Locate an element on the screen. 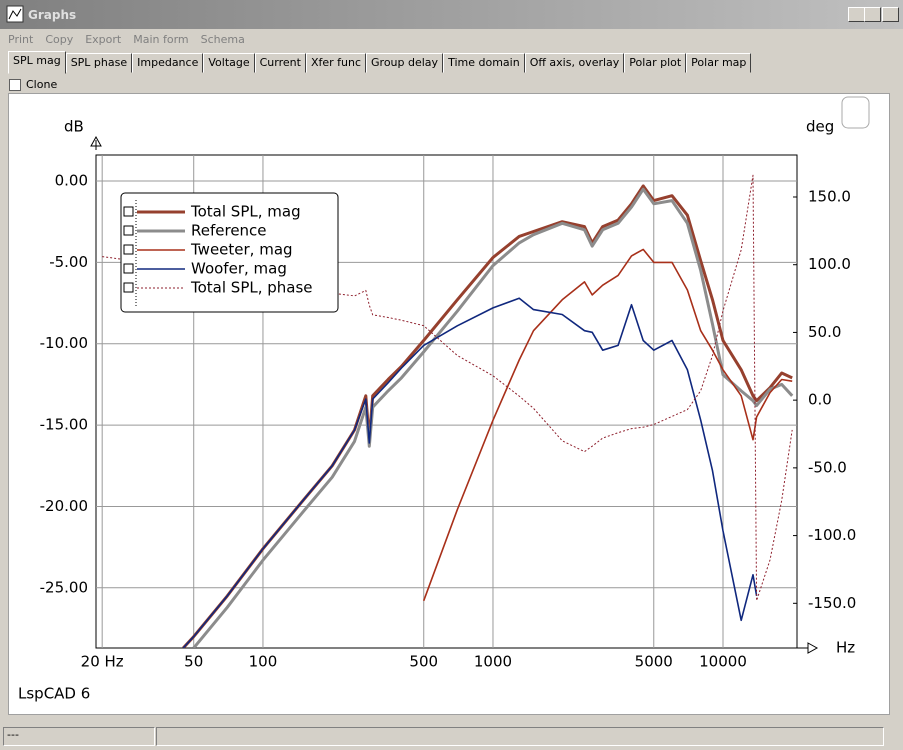  x-tick-label: 10000 is located at coordinates (723, 662).